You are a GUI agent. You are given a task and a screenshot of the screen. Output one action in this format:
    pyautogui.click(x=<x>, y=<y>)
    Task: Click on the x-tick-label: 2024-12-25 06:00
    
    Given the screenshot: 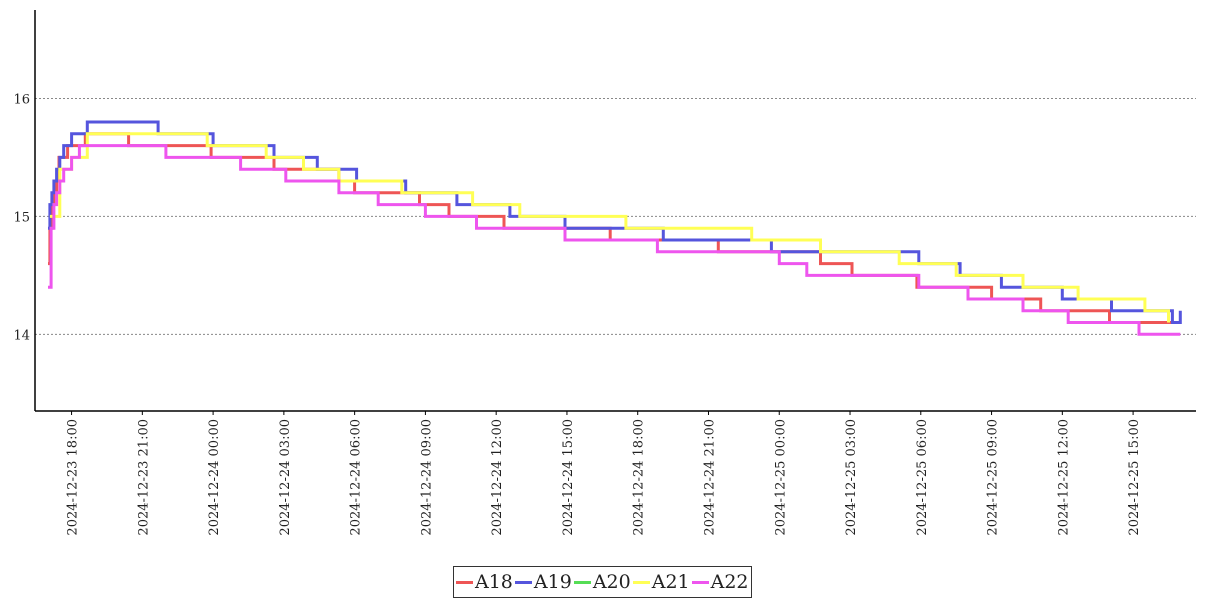 What is the action you would take?
    pyautogui.click(x=922, y=477)
    